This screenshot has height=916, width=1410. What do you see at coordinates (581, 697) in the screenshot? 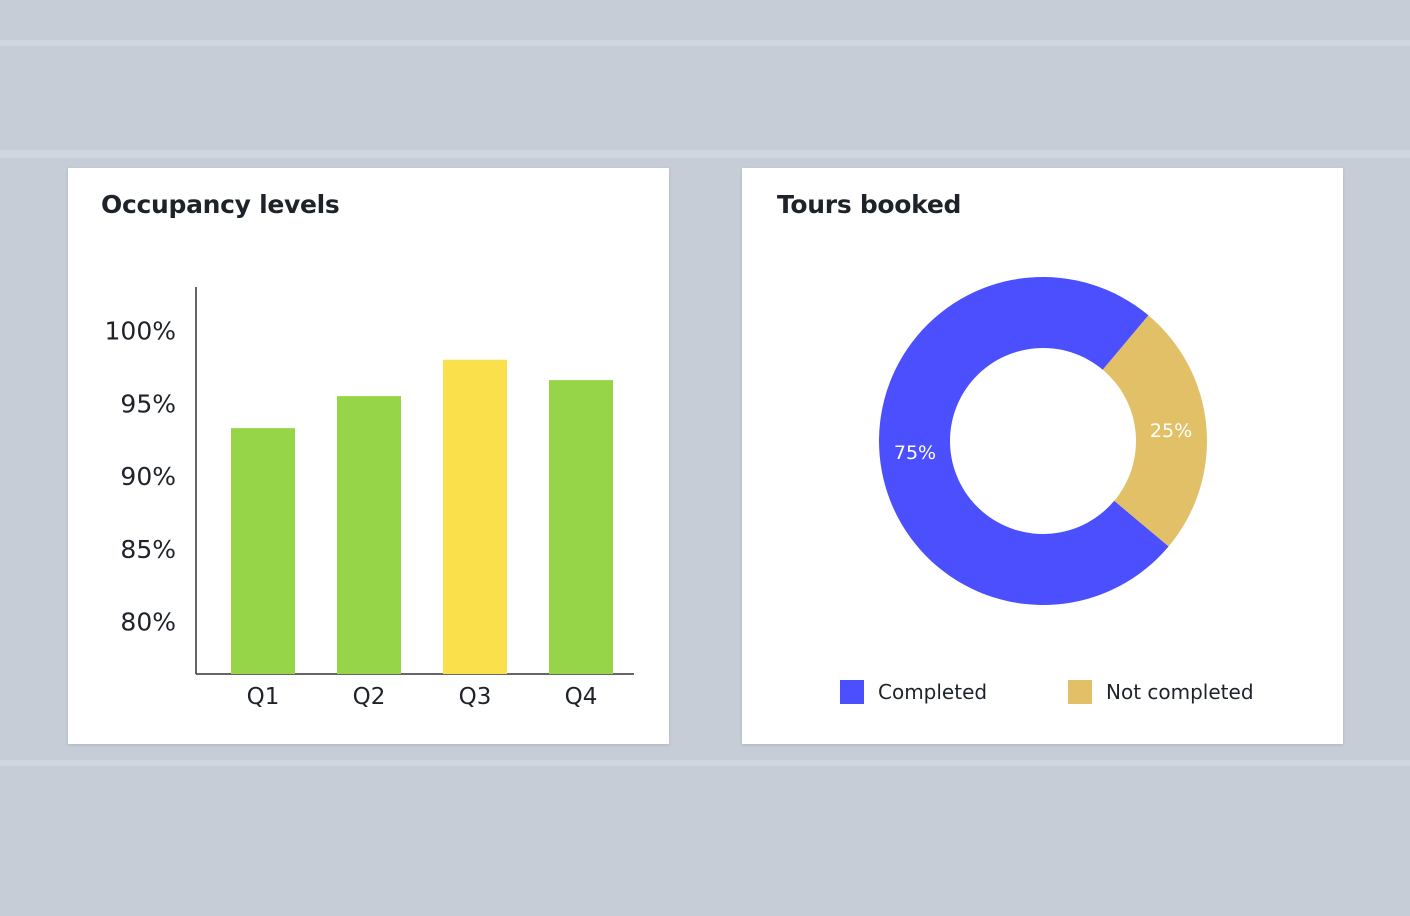
I see `x-tick-label: Q4` at bounding box center [581, 697].